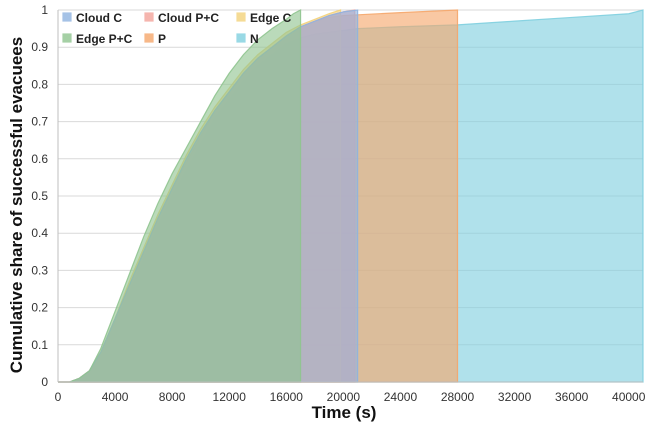 The height and width of the screenshot is (426, 646). I want to click on legend-label-n: N, so click(254, 39).